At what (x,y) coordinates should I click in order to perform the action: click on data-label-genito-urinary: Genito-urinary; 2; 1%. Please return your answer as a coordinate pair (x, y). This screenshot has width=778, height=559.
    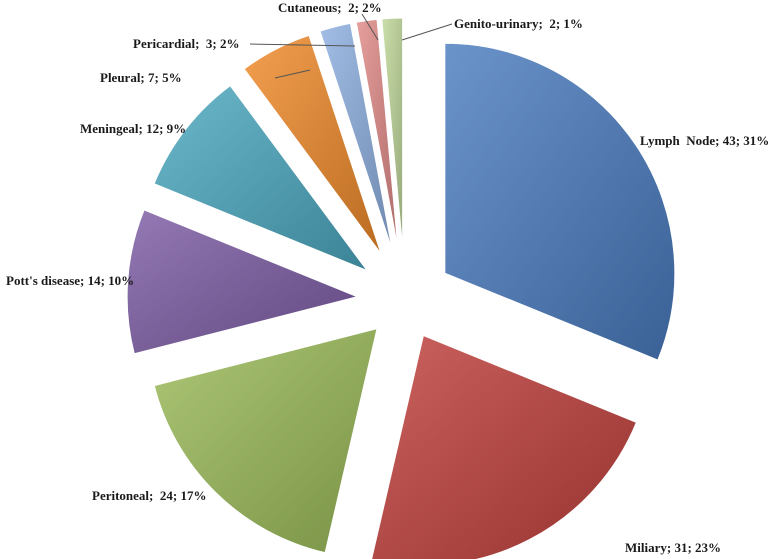
    Looking at the image, I should click on (518, 23).